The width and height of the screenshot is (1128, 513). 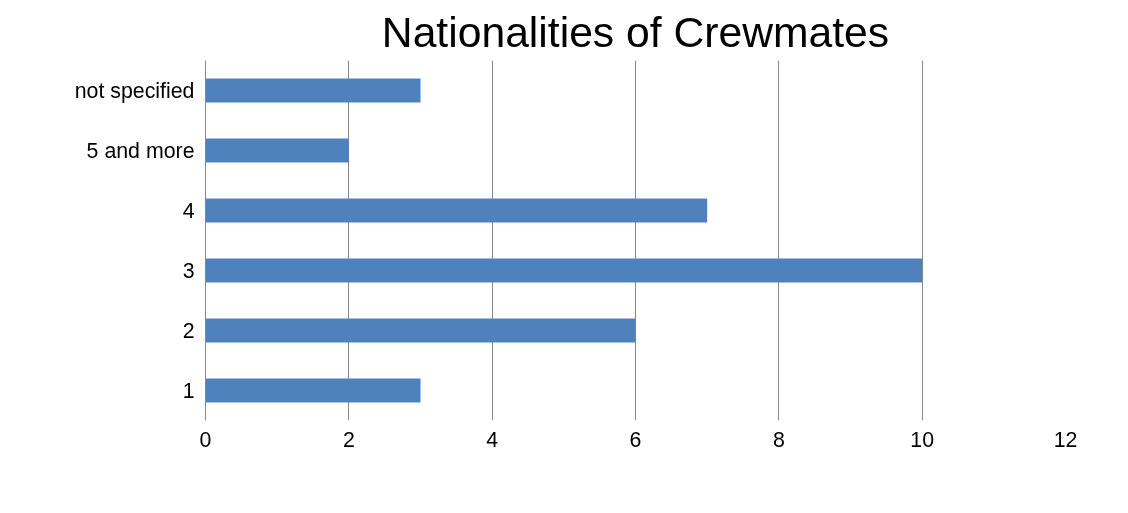 I want to click on y-tick-label: 3, so click(x=188, y=270).